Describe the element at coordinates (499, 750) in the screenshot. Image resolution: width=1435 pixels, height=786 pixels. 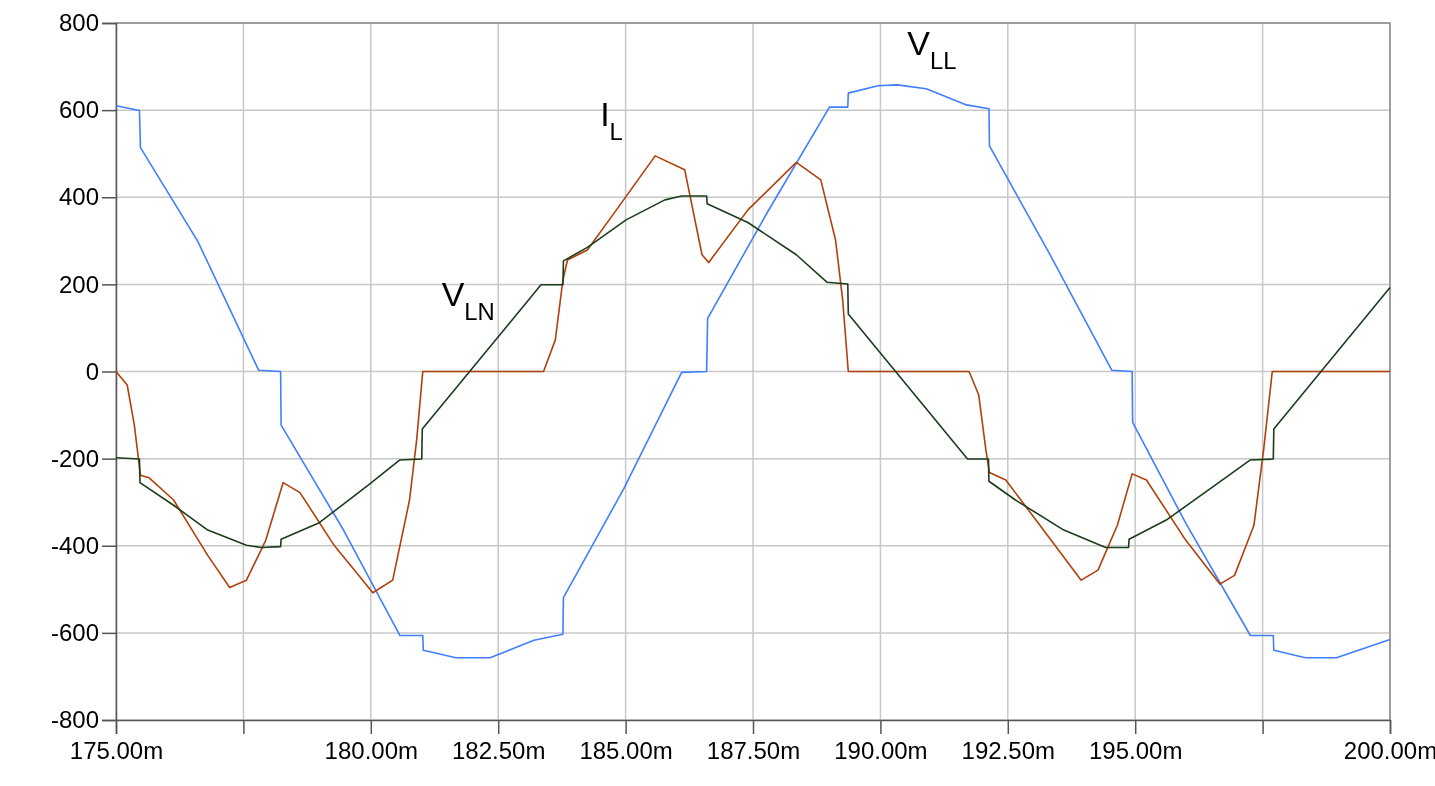
I see `x-tick-label: 182.50m` at that location.